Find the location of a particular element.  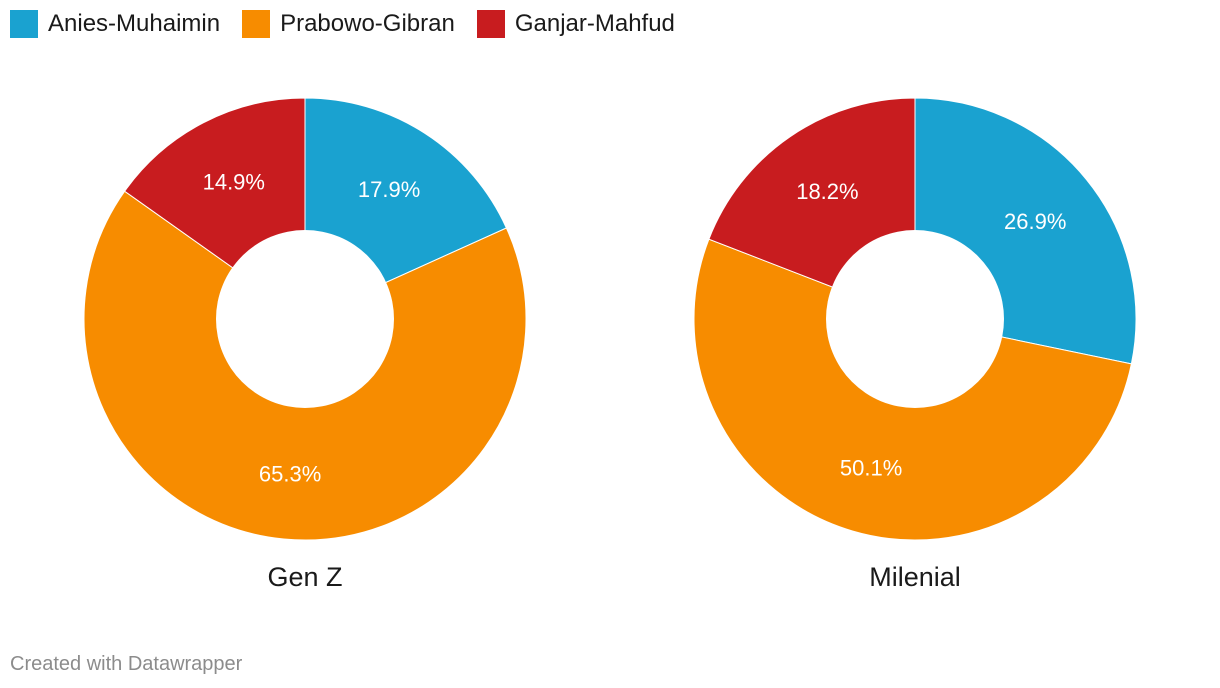

slice-label-gen-z-ganjar-mahfud: 14.9% is located at coordinates (234, 181).